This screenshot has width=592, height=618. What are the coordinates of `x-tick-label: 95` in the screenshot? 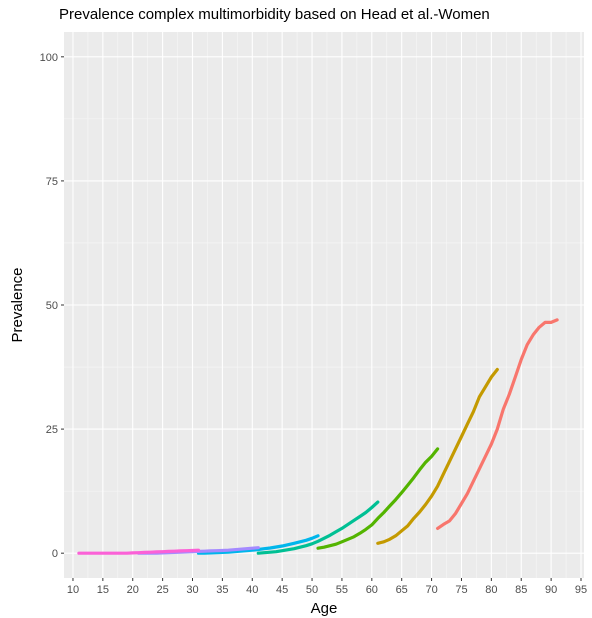 It's located at (581, 590).